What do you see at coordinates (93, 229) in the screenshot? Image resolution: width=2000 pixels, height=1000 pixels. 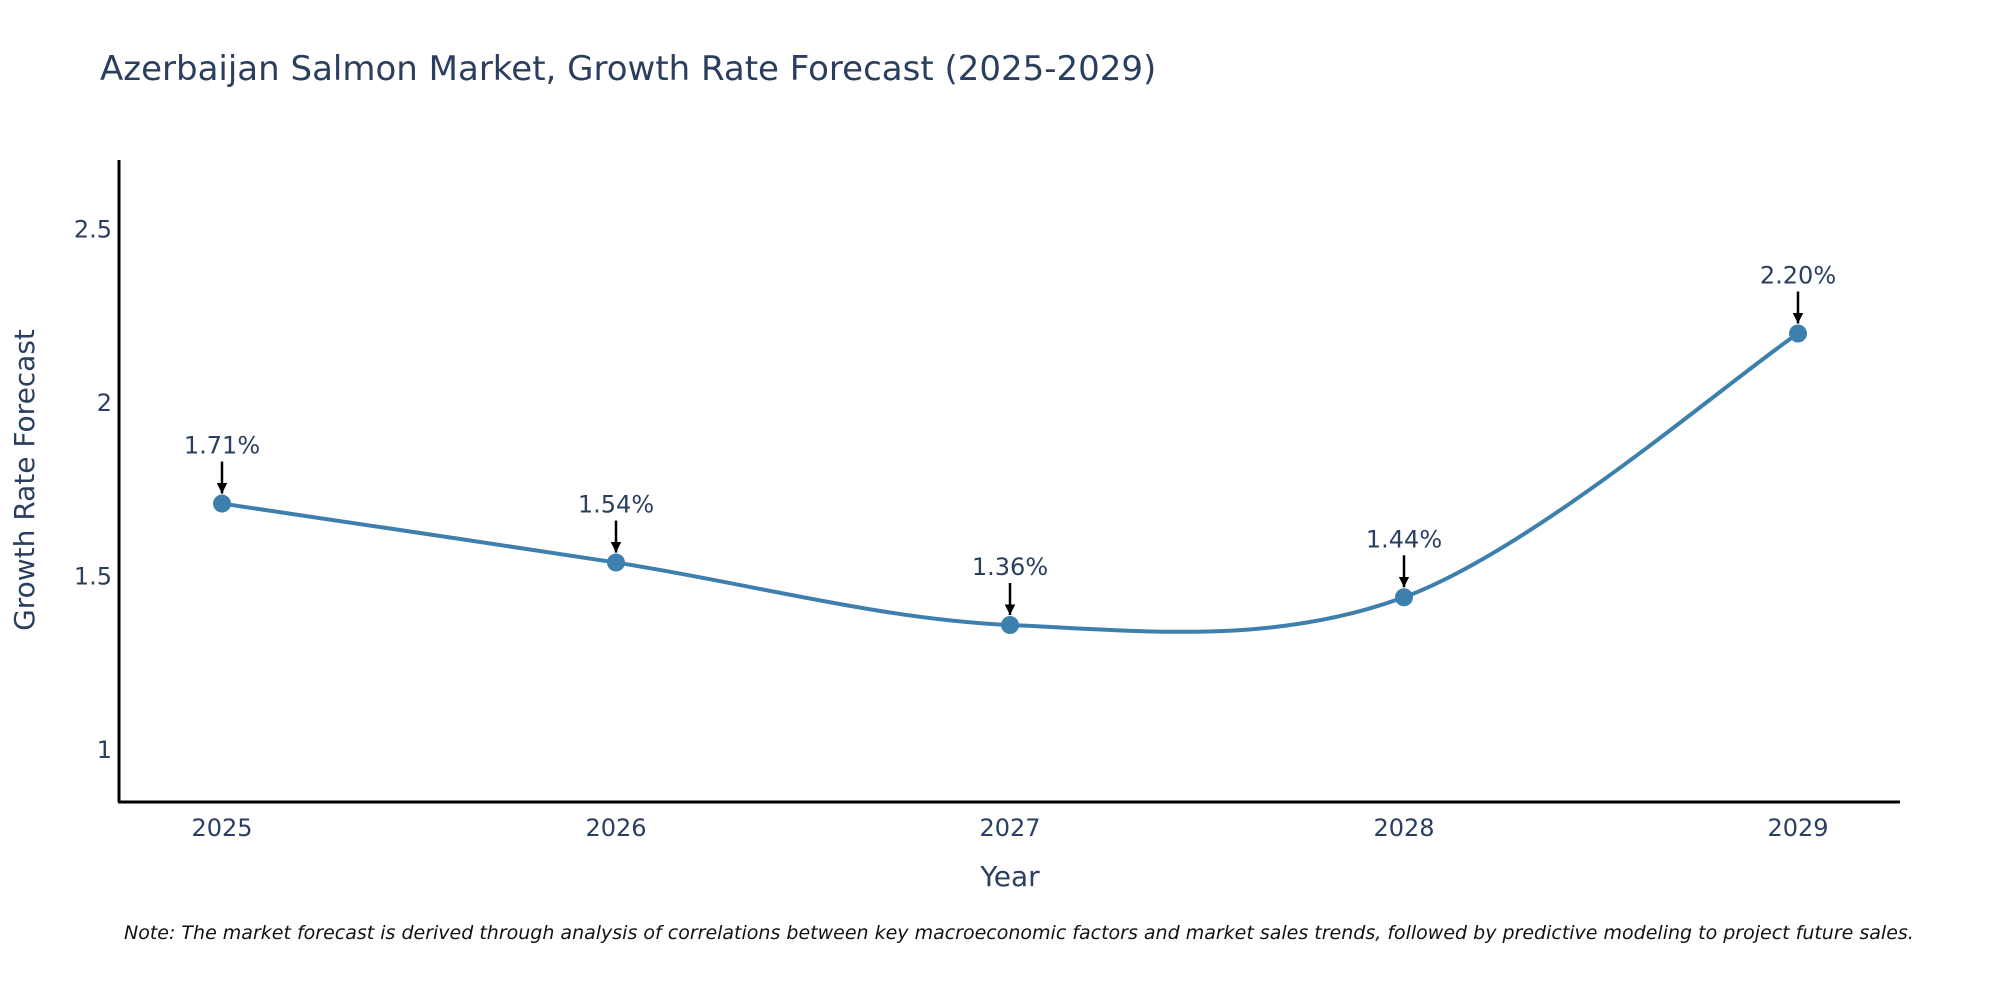 I see `y-tick-label: 2.5` at bounding box center [93, 229].